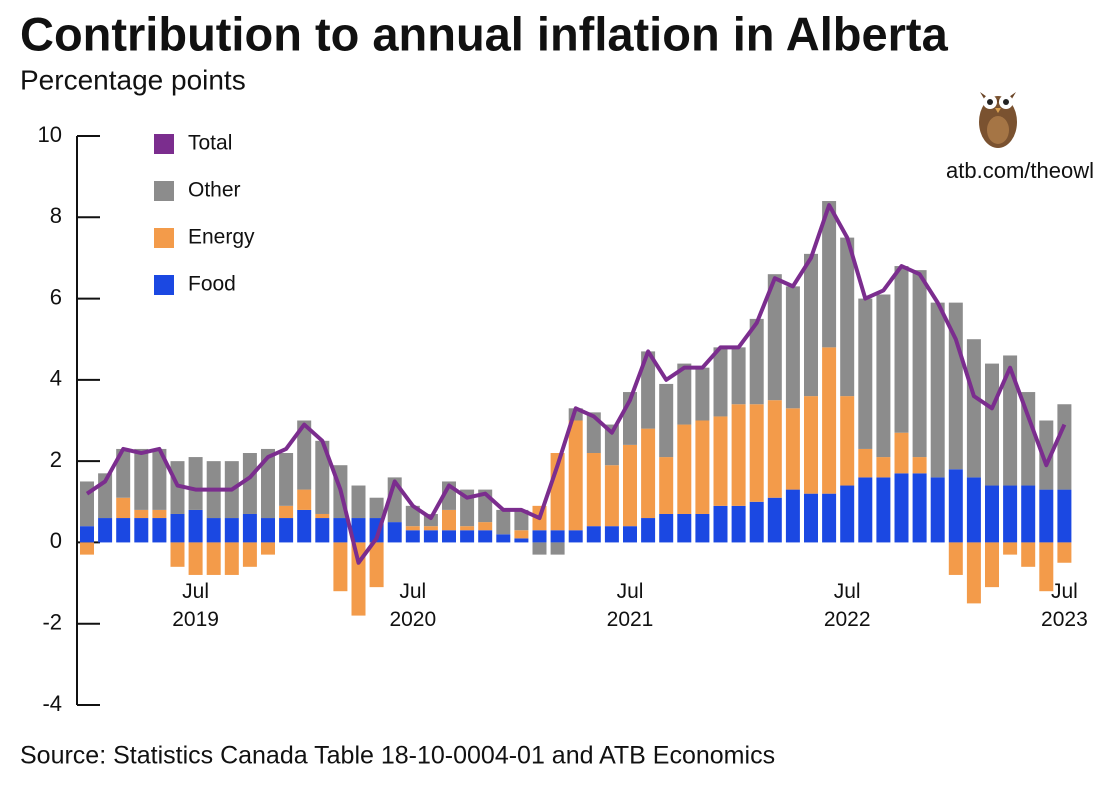  I want to click on legend-label: Energy, so click(221, 237).